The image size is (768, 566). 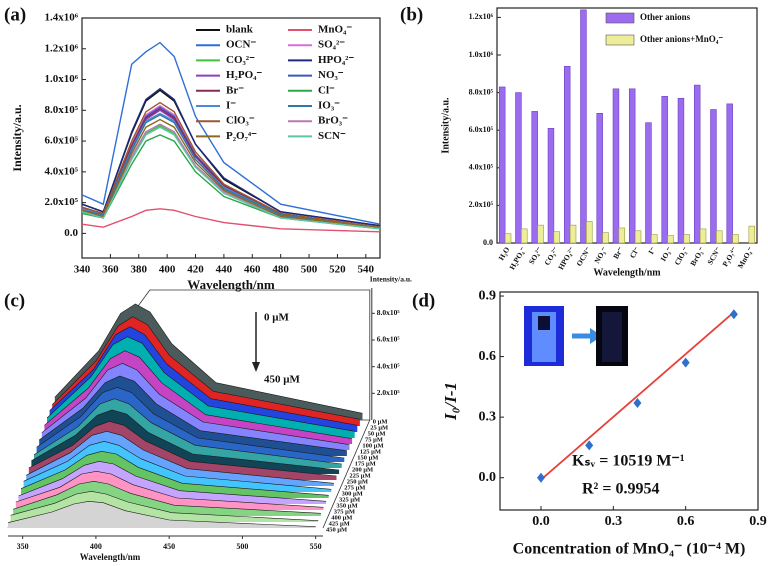 I want to click on x-tick-label: 450, so click(x=169, y=546).